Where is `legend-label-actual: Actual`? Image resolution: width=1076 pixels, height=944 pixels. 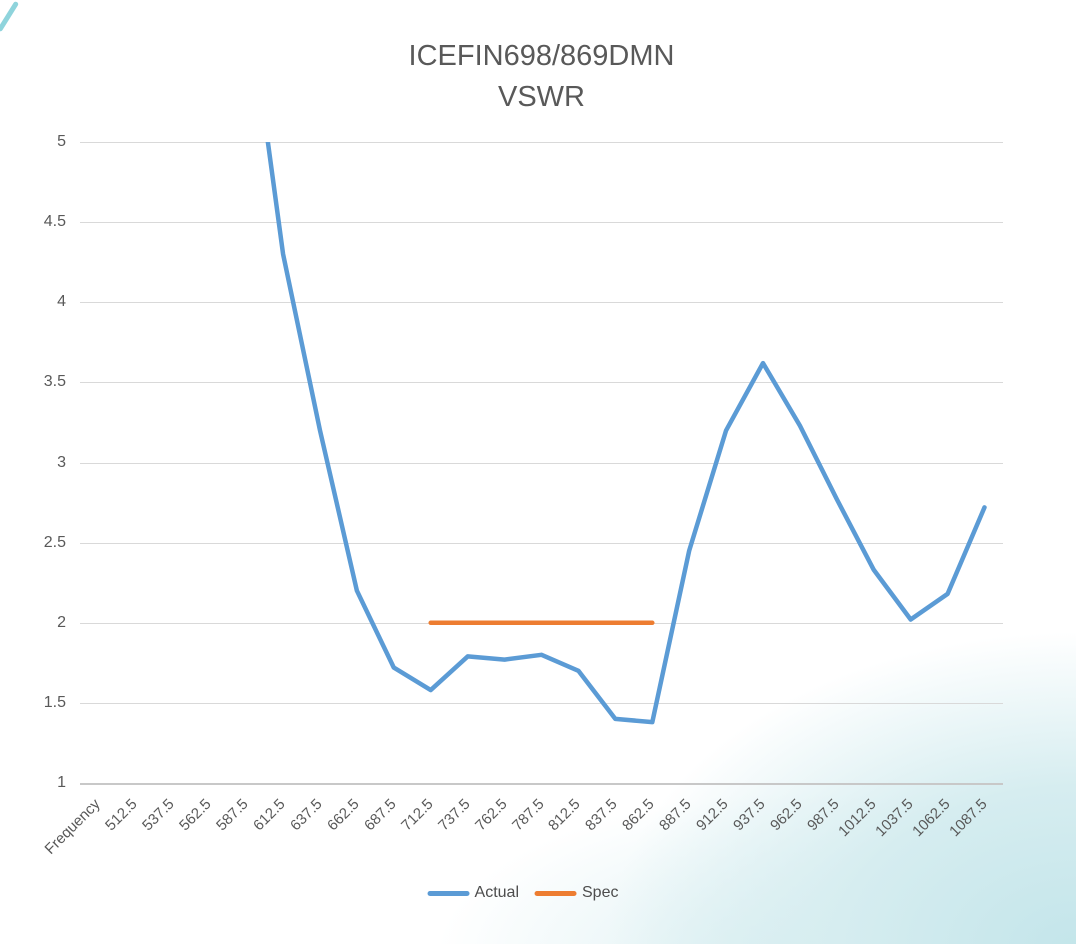 legend-label-actual: Actual is located at coordinates (496, 892).